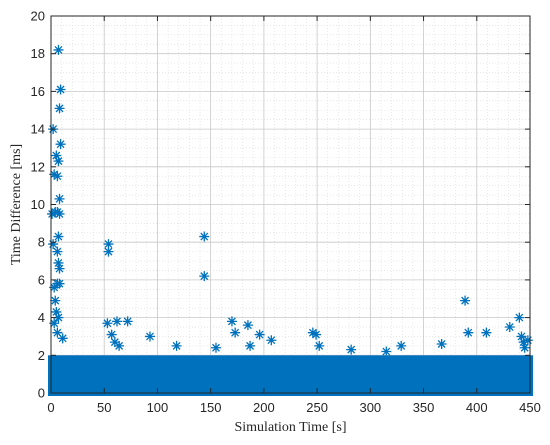 This screenshot has width=550, height=445. What do you see at coordinates (38, 129) in the screenshot?
I see `y-tick-label: 14` at bounding box center [38, 129].